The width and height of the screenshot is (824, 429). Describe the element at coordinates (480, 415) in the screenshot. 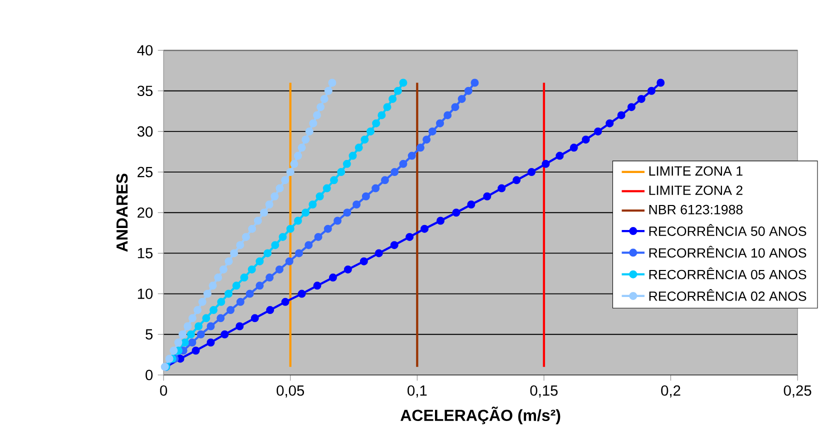

I see `x-axis-title: ACELERAÇÃO (m/s²)` at that location.